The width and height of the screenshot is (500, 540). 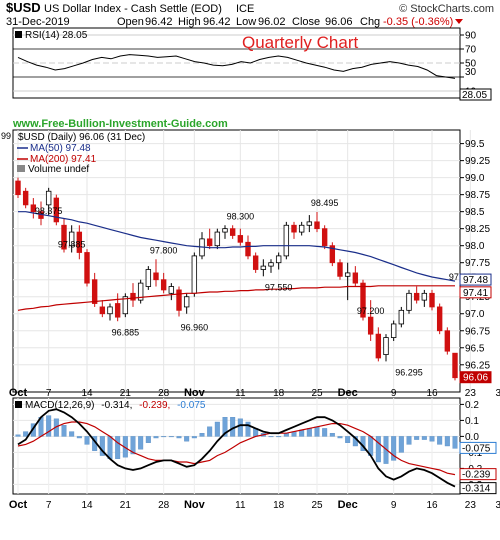 What do you see at coordinates (87, 393) in the screenshot?
I see `x-tick-label: 14` at bounding box center [87, 393].